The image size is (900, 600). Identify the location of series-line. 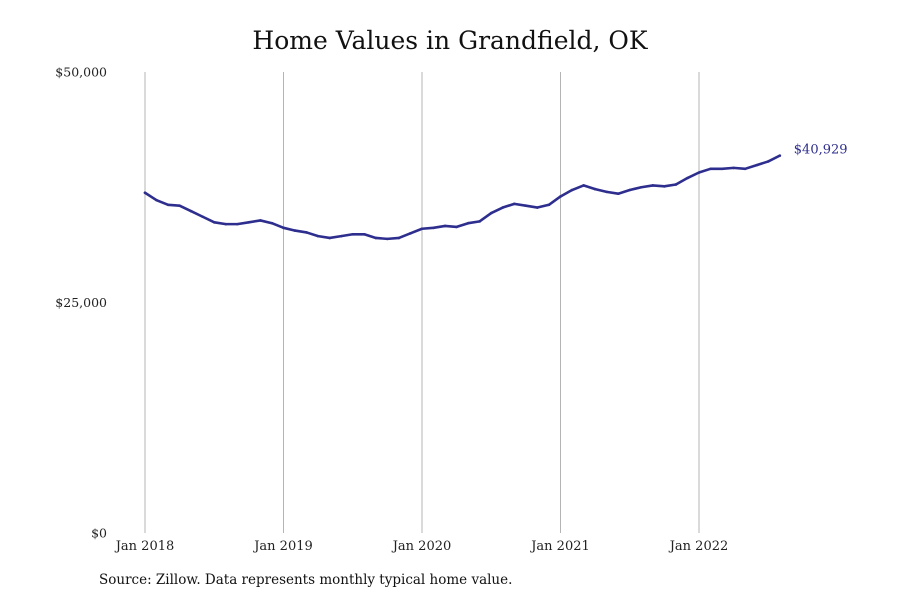
(462, 197).